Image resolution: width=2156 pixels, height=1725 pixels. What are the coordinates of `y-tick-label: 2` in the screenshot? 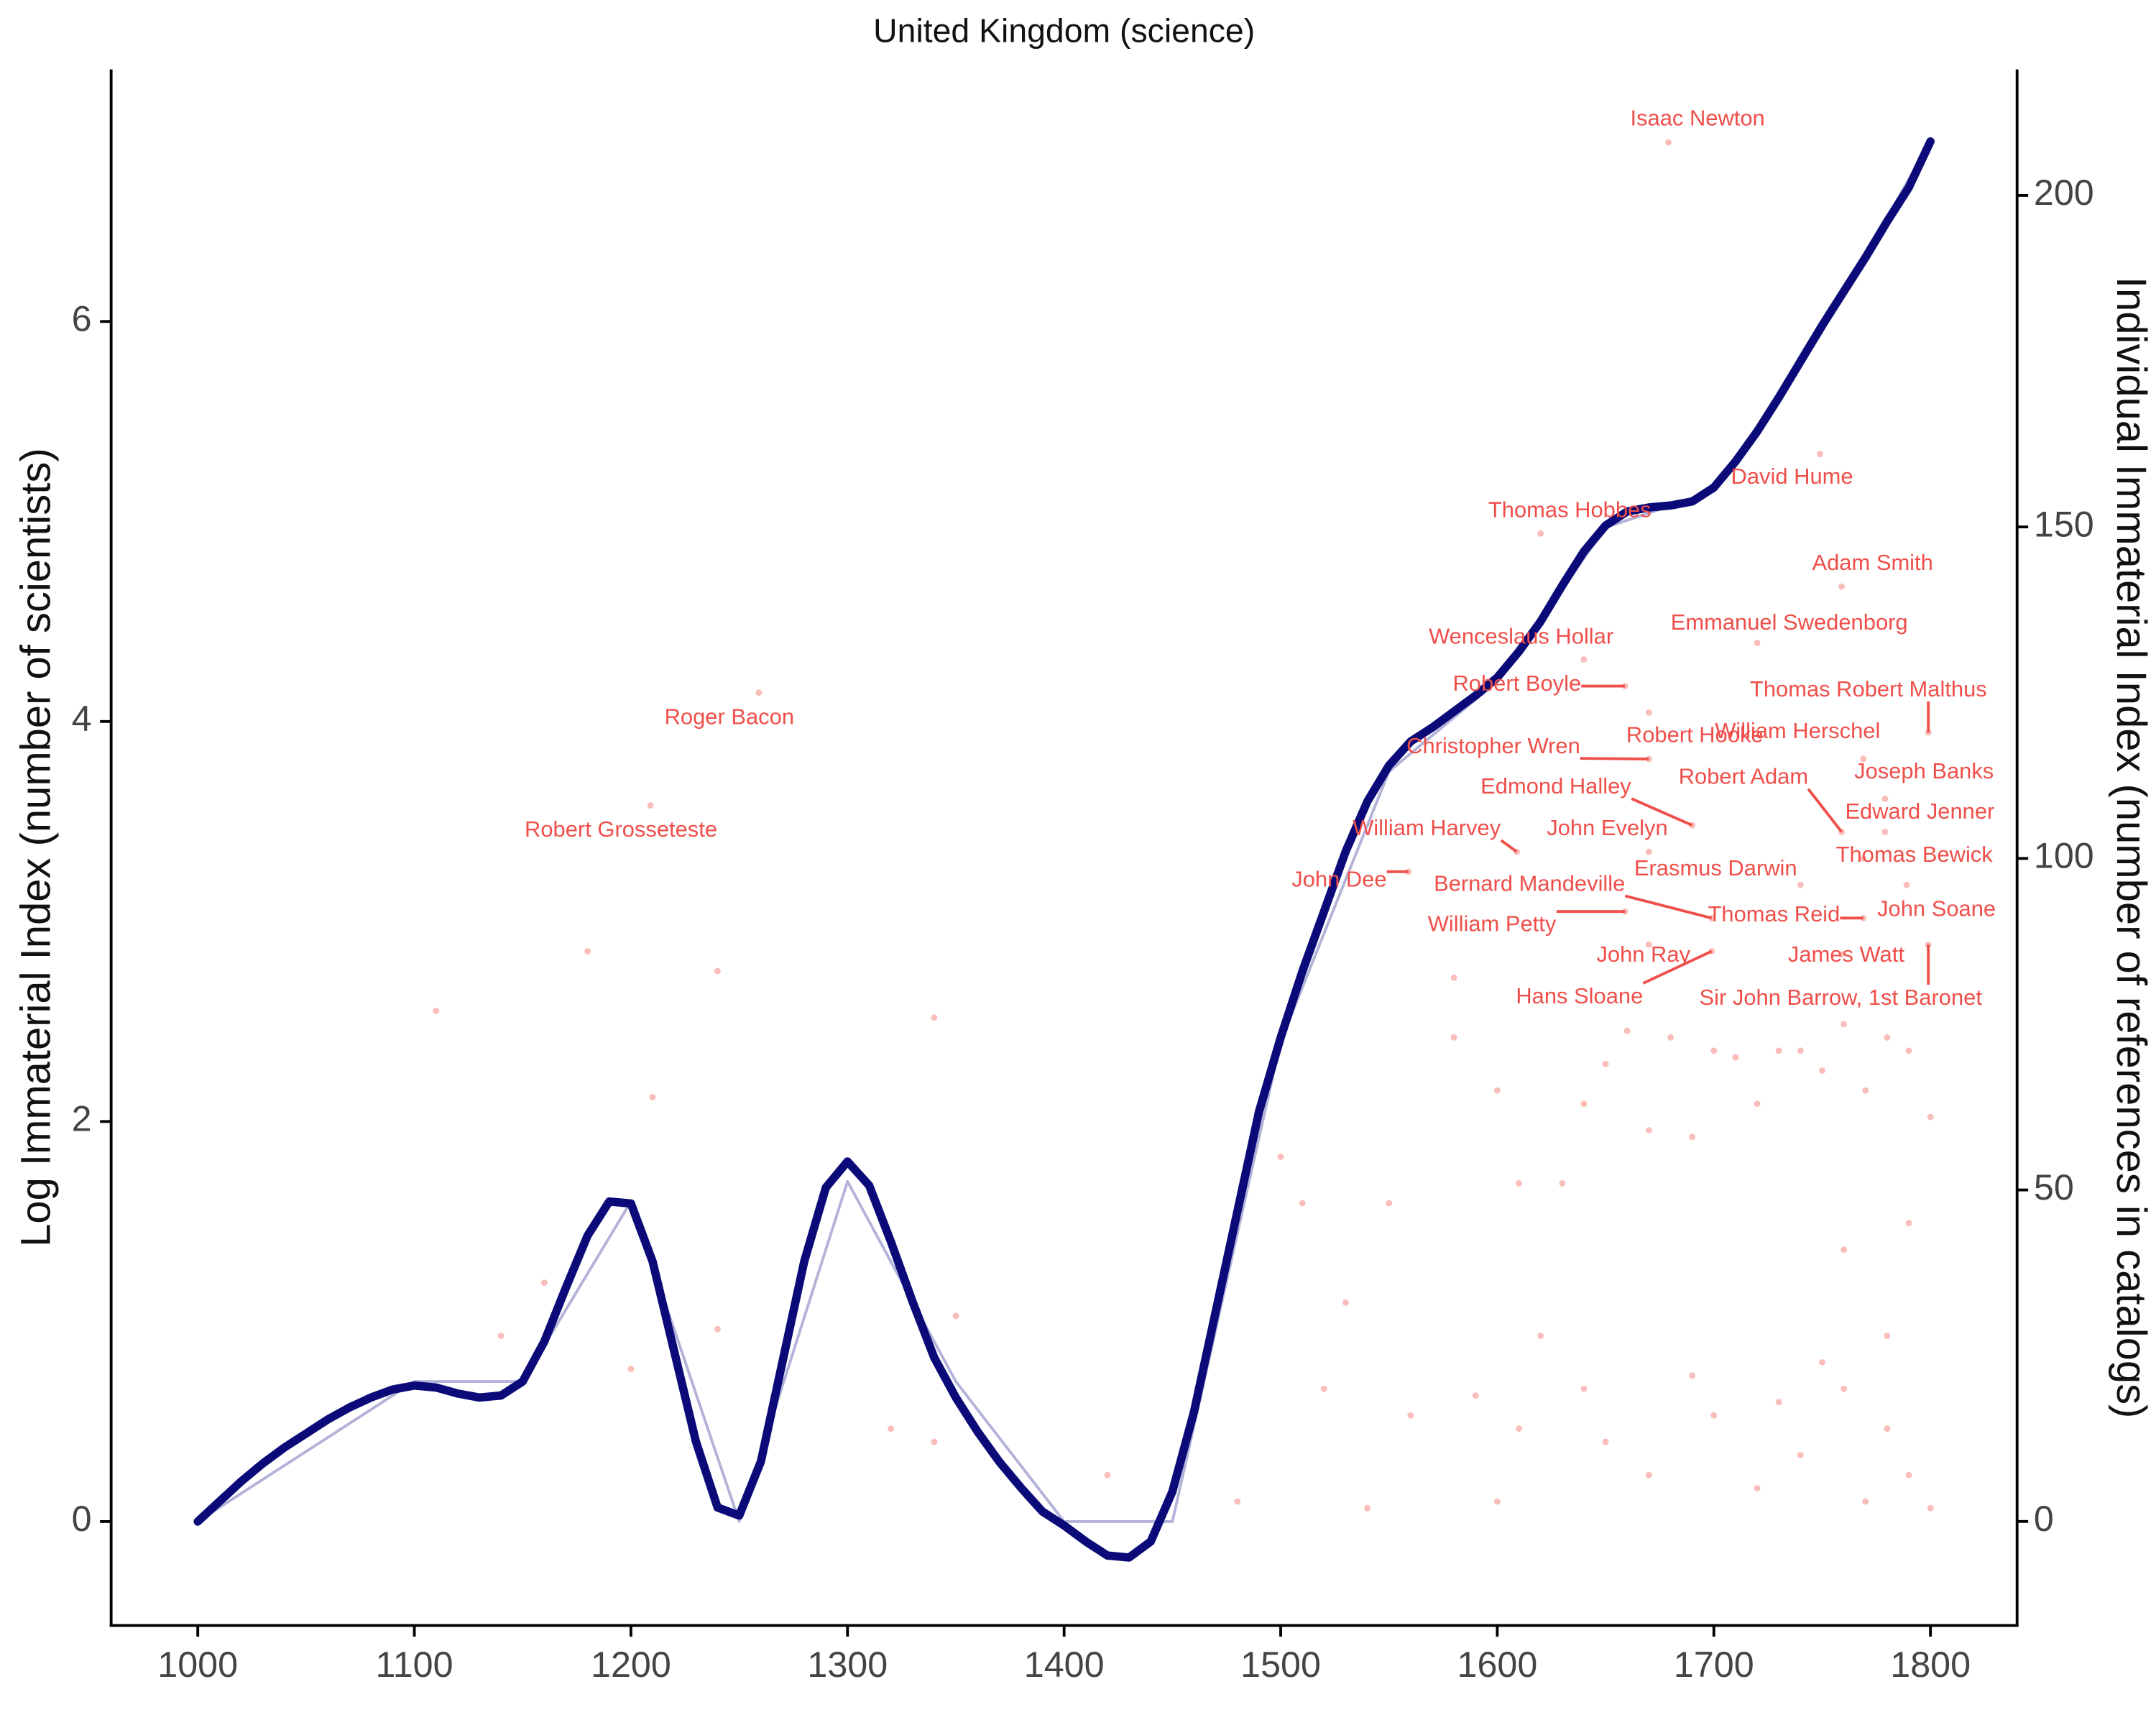 It's located at (82, 1119).